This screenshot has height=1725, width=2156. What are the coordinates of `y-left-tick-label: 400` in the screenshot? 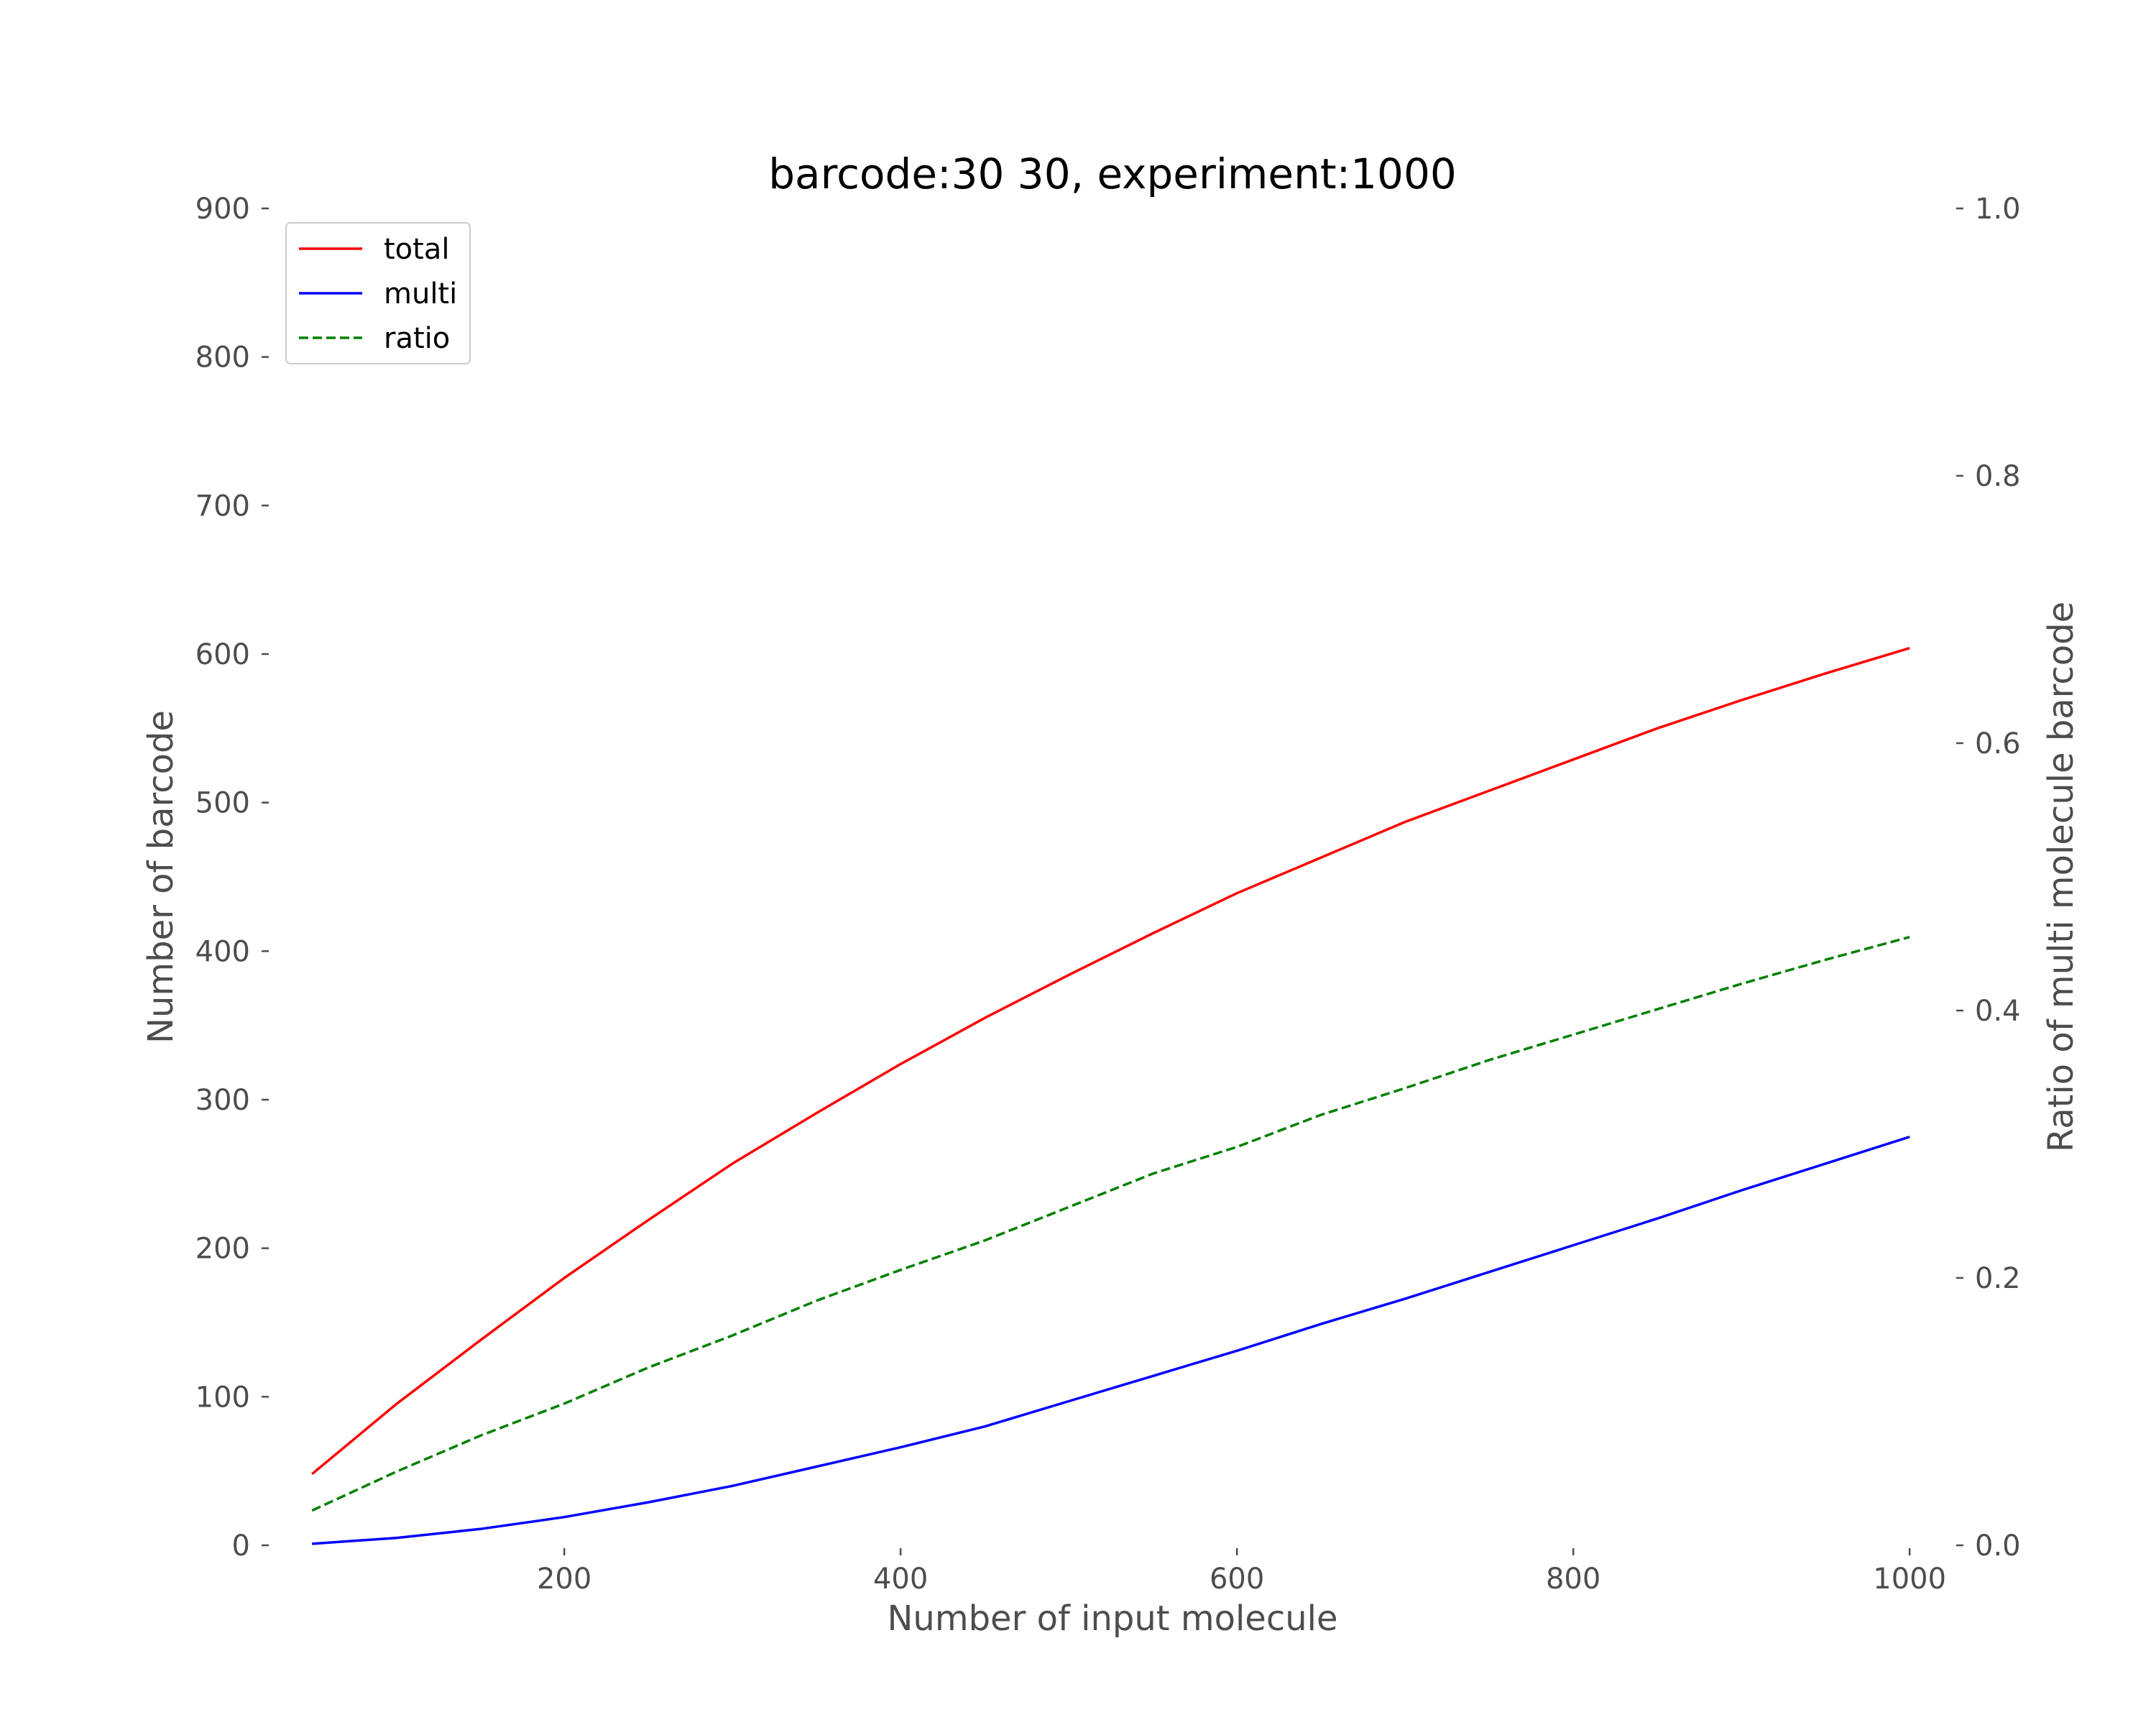 It's located at (223, 951).